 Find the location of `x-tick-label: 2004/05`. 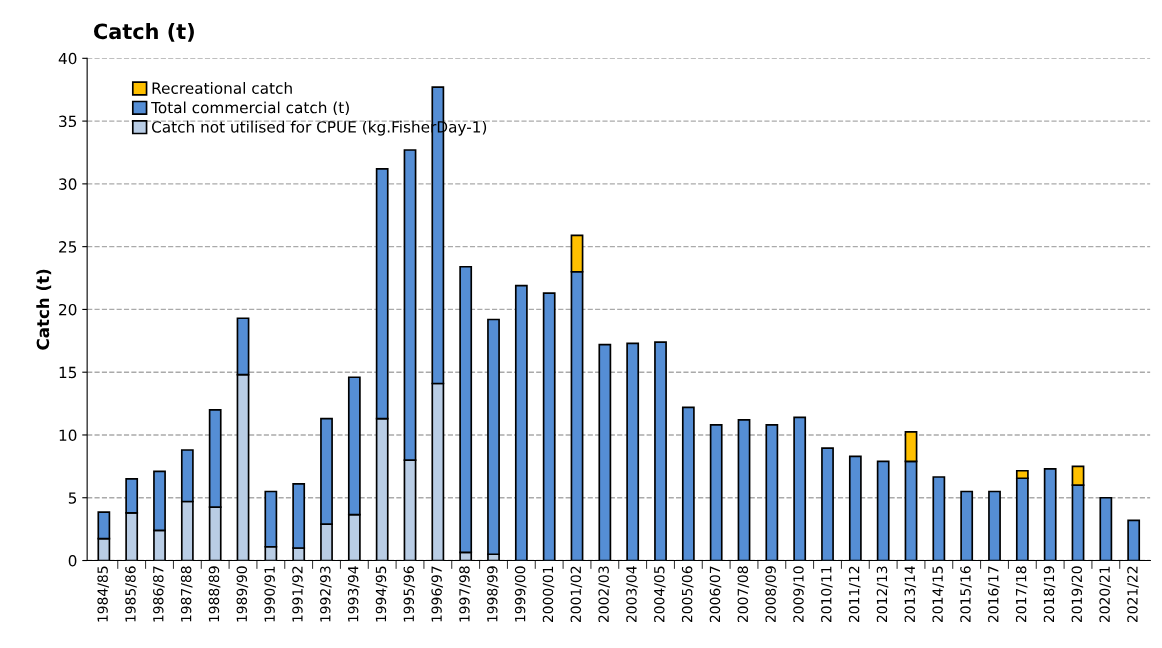

x-tick-label: 2004/05 is located at coordinates (660, 594).